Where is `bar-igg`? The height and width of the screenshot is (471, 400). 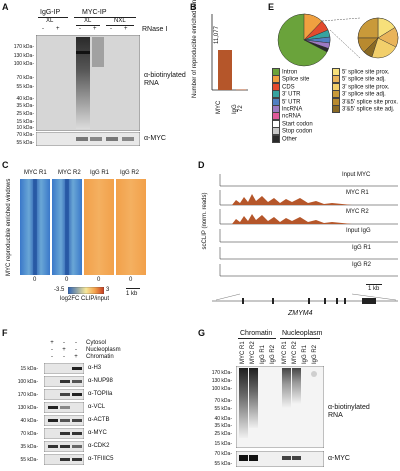 bar-igg is located at coordinates (241, 90).